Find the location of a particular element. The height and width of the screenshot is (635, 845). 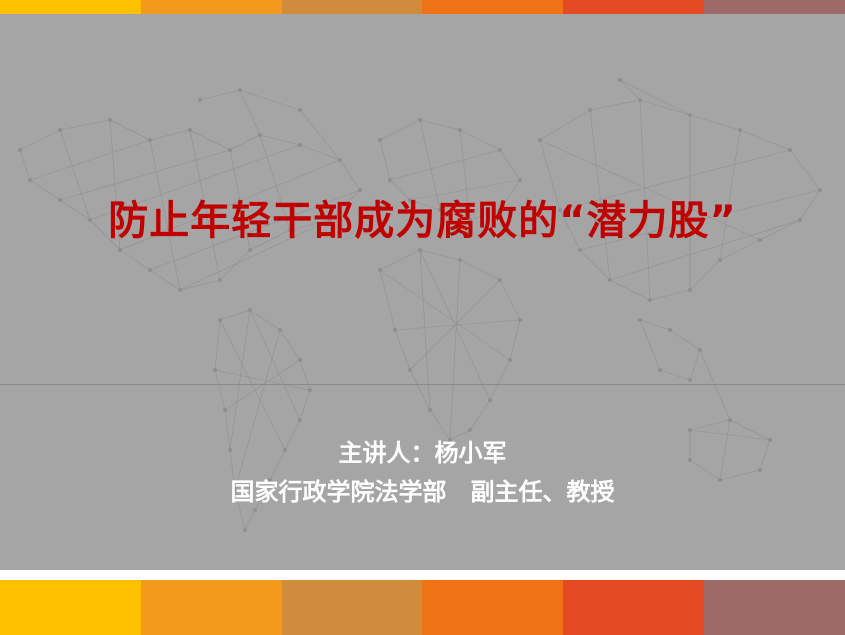

speaker-line: 主讲人：杨小军 is located at coordinates (422, 453).